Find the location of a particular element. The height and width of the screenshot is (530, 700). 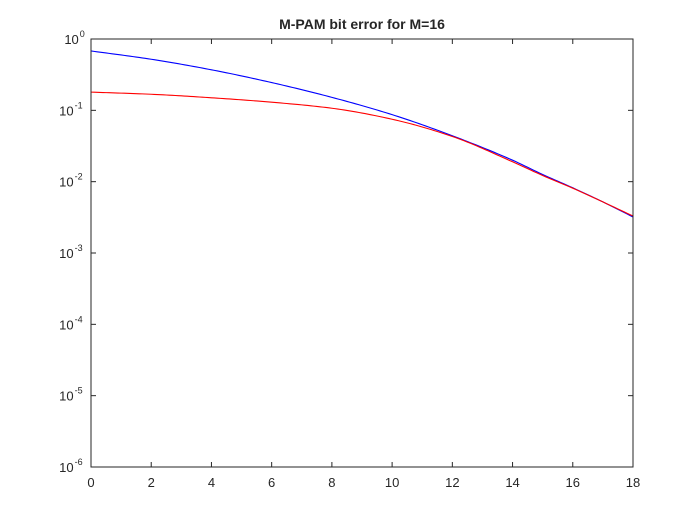

x-tick-label: 18 is located at coordinates (633, 482).